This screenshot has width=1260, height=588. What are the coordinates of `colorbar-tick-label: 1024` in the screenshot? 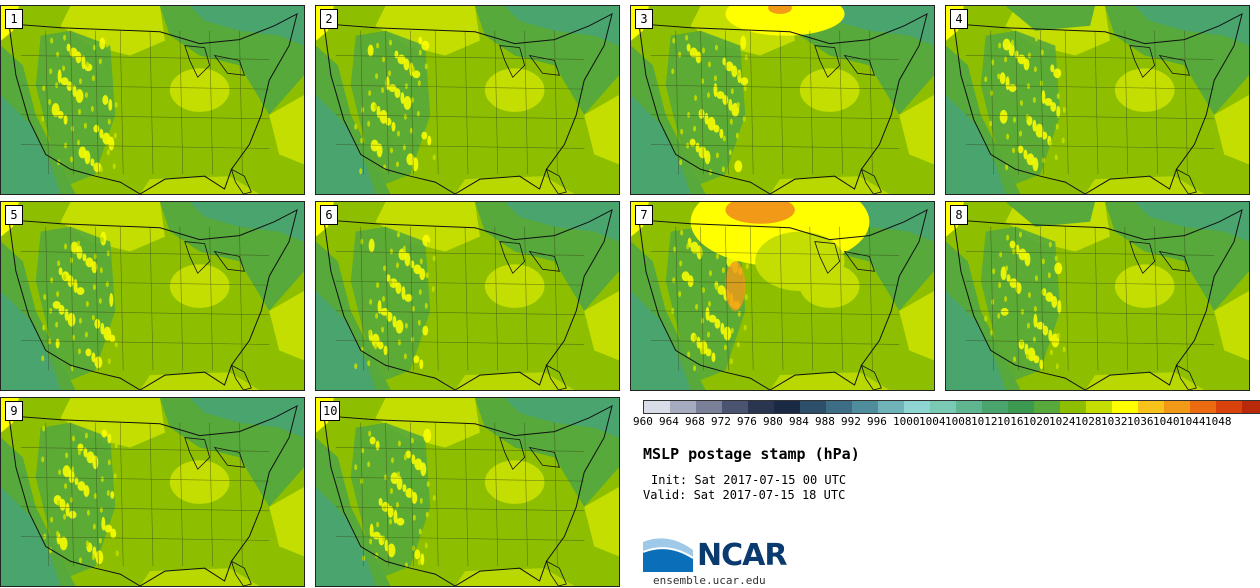 It's located at (1062, 421).